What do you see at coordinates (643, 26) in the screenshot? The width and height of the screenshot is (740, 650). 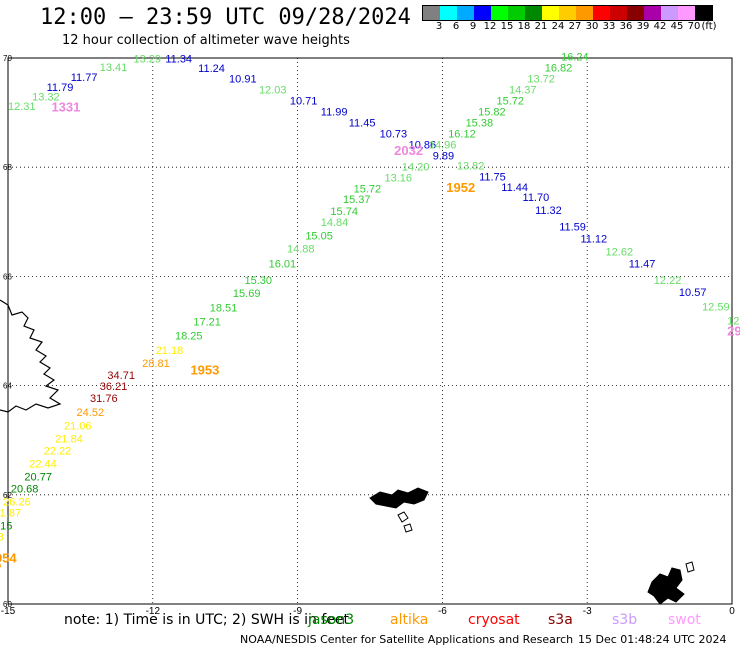 I see `legend-label: 39` at bounding box center [643, 26].